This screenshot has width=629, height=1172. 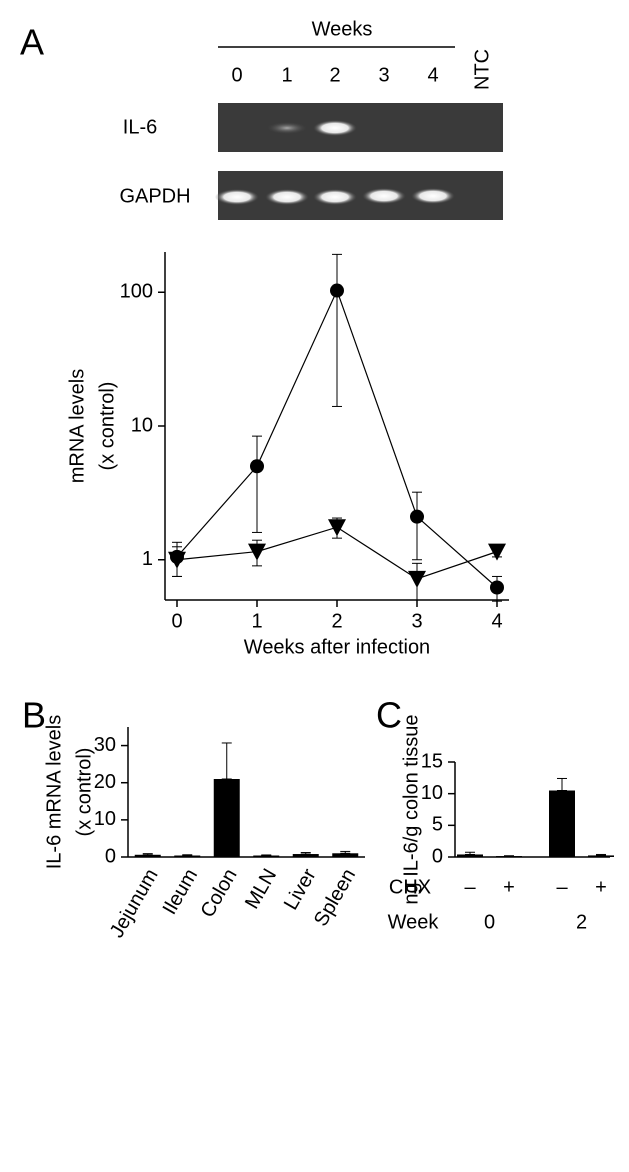 What do you see at coordinates (432, 761) in the screenshot?
I see `y-tick-label: 15` at bounding box center [432, 761].